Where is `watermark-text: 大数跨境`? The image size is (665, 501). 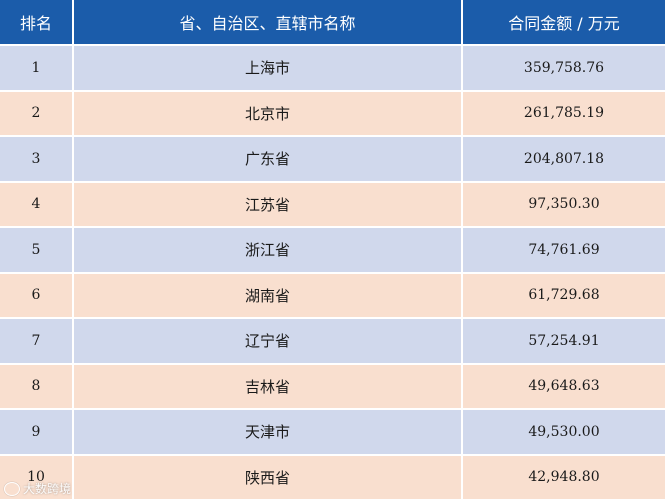 watermark-text: 大数跨境 is located at coordinates (47, 489).